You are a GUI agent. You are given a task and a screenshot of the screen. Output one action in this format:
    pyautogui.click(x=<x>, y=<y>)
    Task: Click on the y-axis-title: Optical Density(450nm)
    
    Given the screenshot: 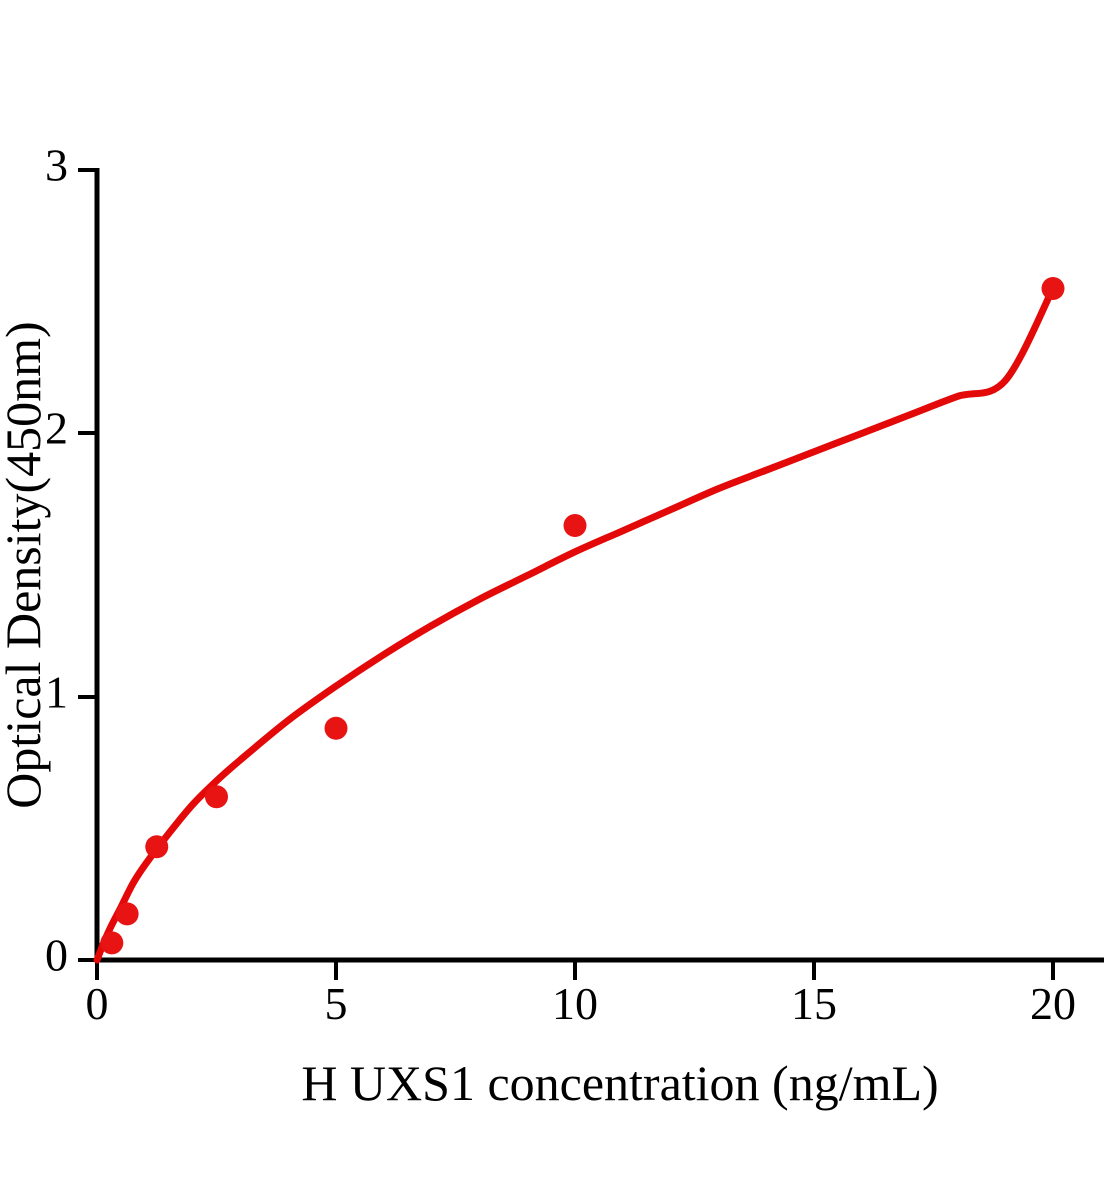 What is the action you would take?
    pyautogui.click(x=25, y=564)
    